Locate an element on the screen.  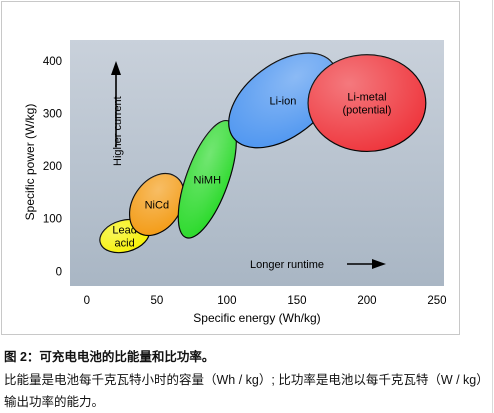
x-tick-label: 100 is located at coordinates (226, 301).